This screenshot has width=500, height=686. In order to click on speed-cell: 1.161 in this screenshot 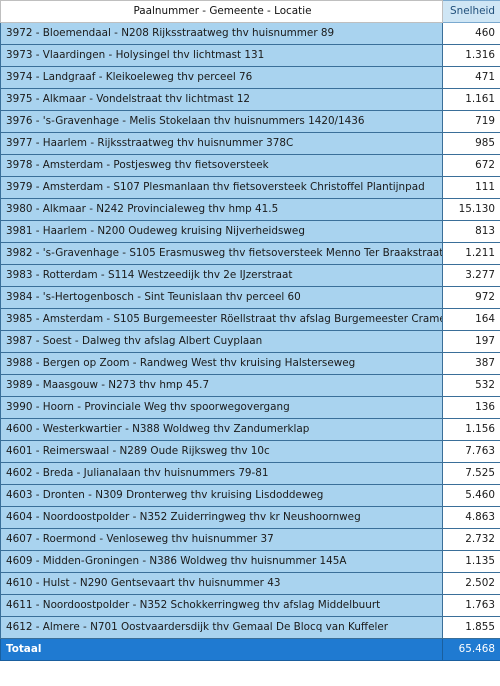, I will do `click(471, 99)`.